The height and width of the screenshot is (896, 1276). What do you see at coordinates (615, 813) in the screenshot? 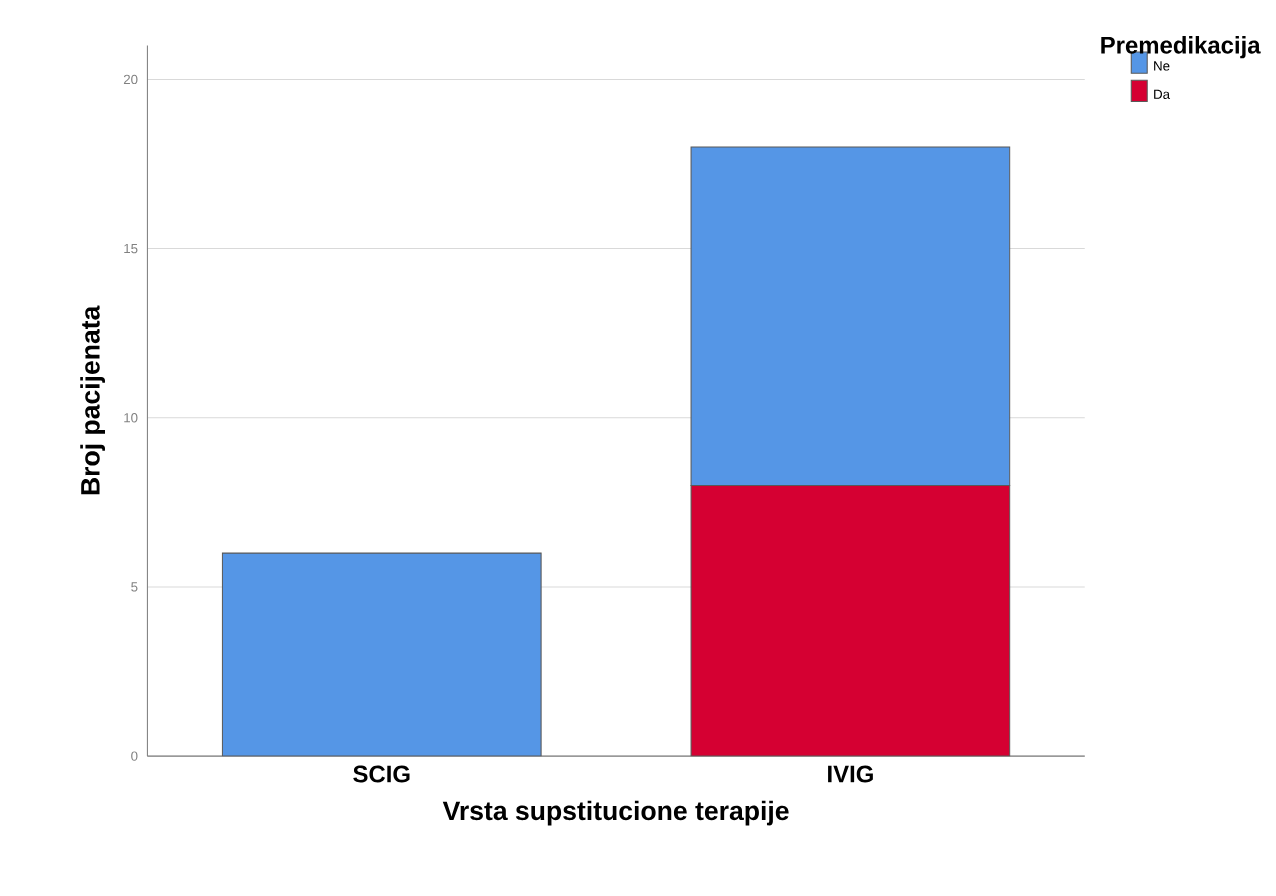
I see `x-axis-title: Vrsta supstitucione terapije` at bounding box center [615, 813].